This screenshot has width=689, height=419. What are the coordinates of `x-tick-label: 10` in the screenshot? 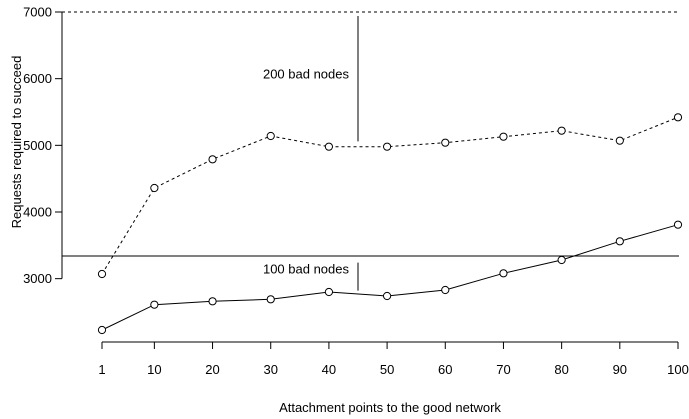 It's located at (154, 369).